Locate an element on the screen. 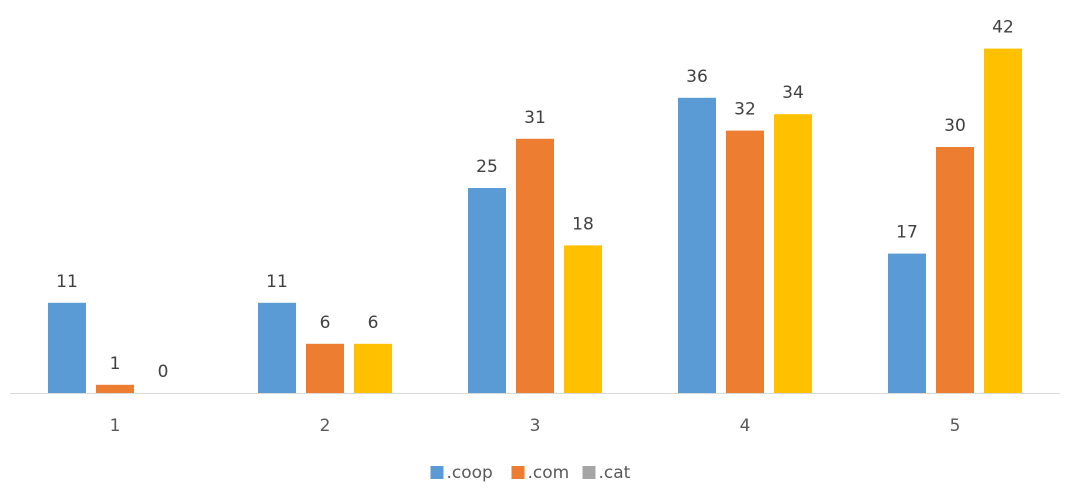  data-label-cat-cat-3: 18 is located at coordinates (583, 224).